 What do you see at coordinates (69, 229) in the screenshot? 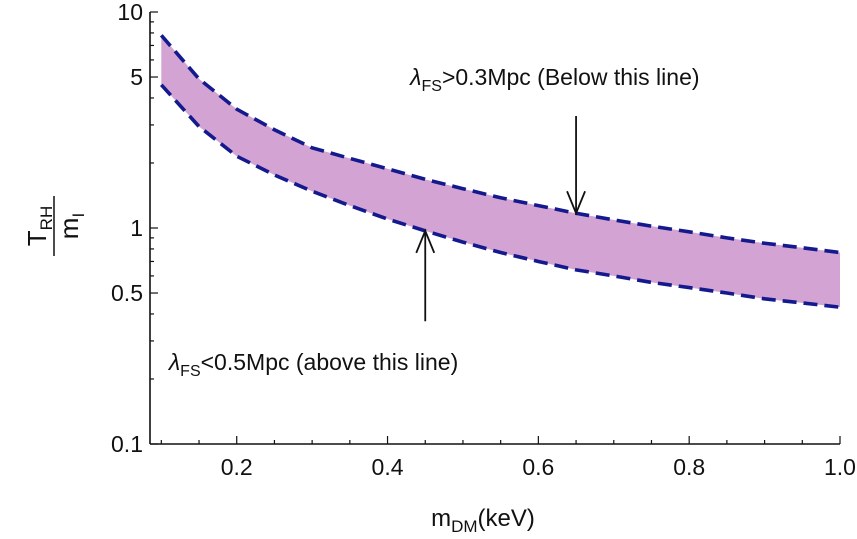
I see `y-axis-label-den-main: m` at bounding box center [69, 229].